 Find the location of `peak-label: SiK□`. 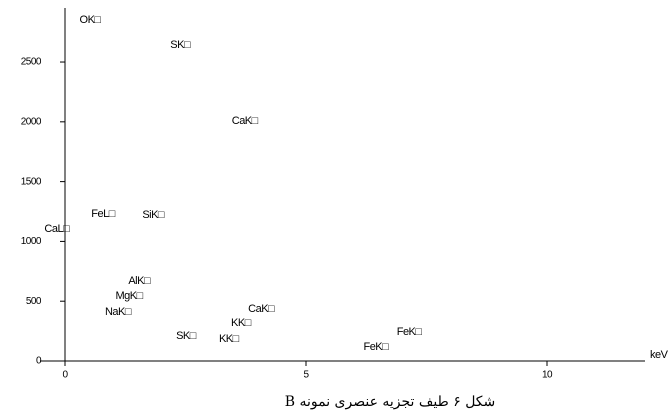

peak-label: SiK□ is located at coordinates (153, 215).